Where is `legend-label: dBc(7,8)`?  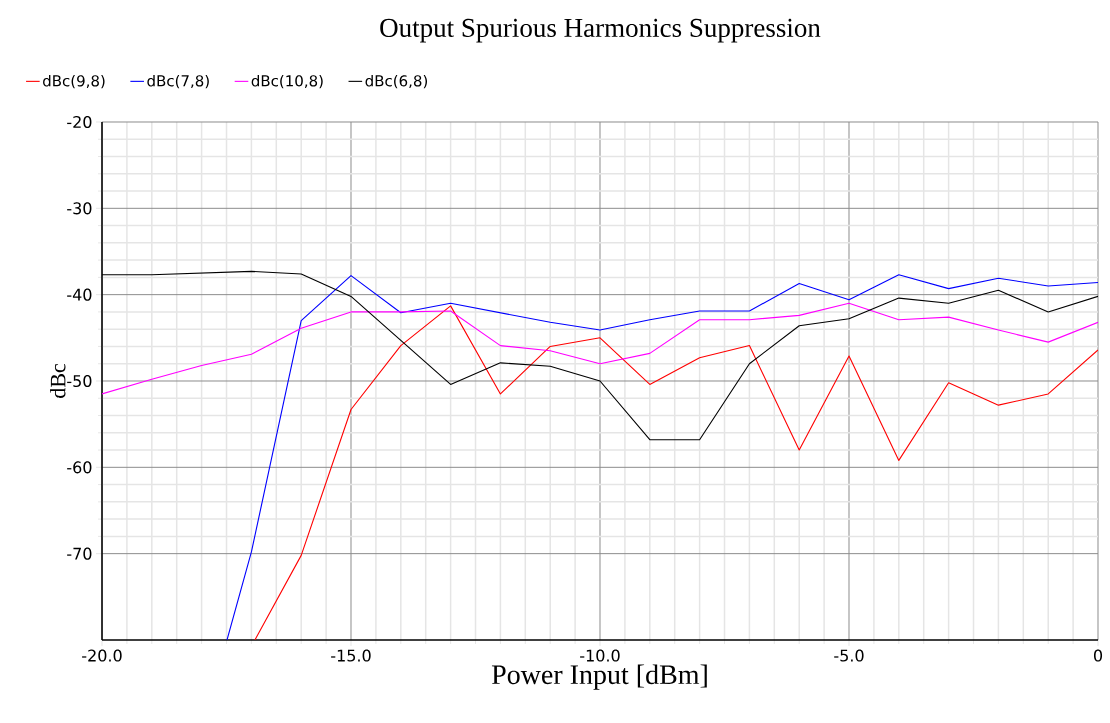 legend-label: dBc(7,8) is located at coordinates (178, 81).